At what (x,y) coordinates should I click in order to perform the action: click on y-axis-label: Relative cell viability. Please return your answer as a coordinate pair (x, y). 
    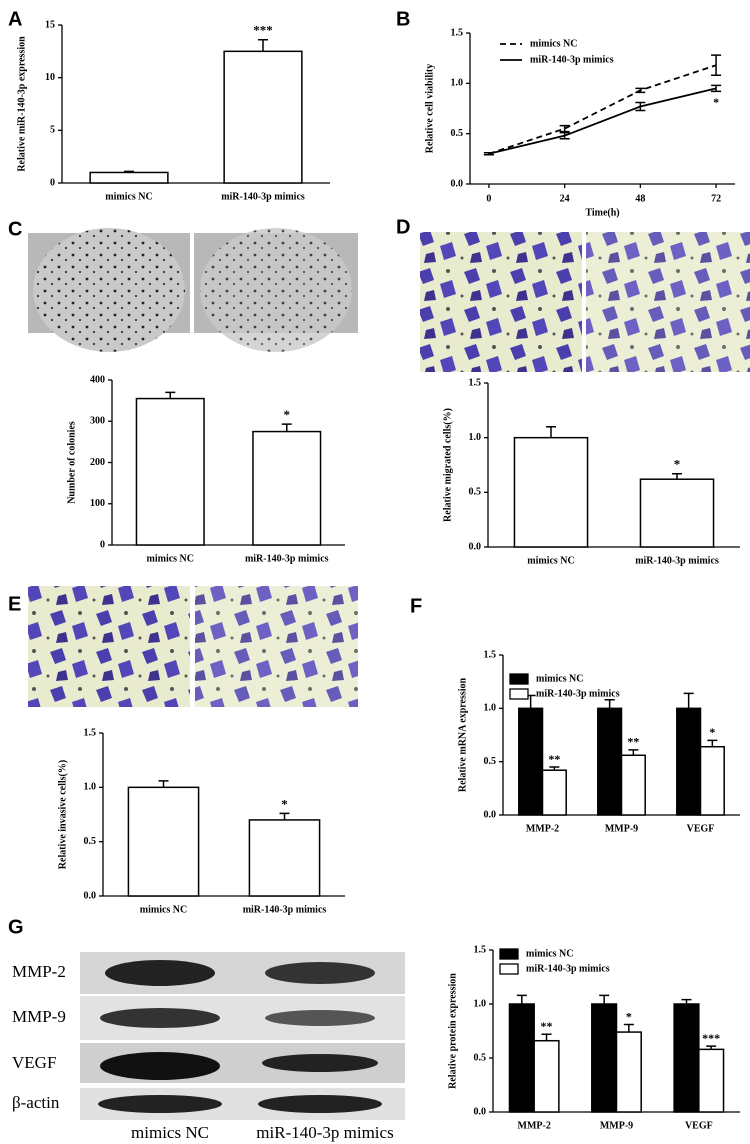
    Looking at the image, I should click on (429, 108).